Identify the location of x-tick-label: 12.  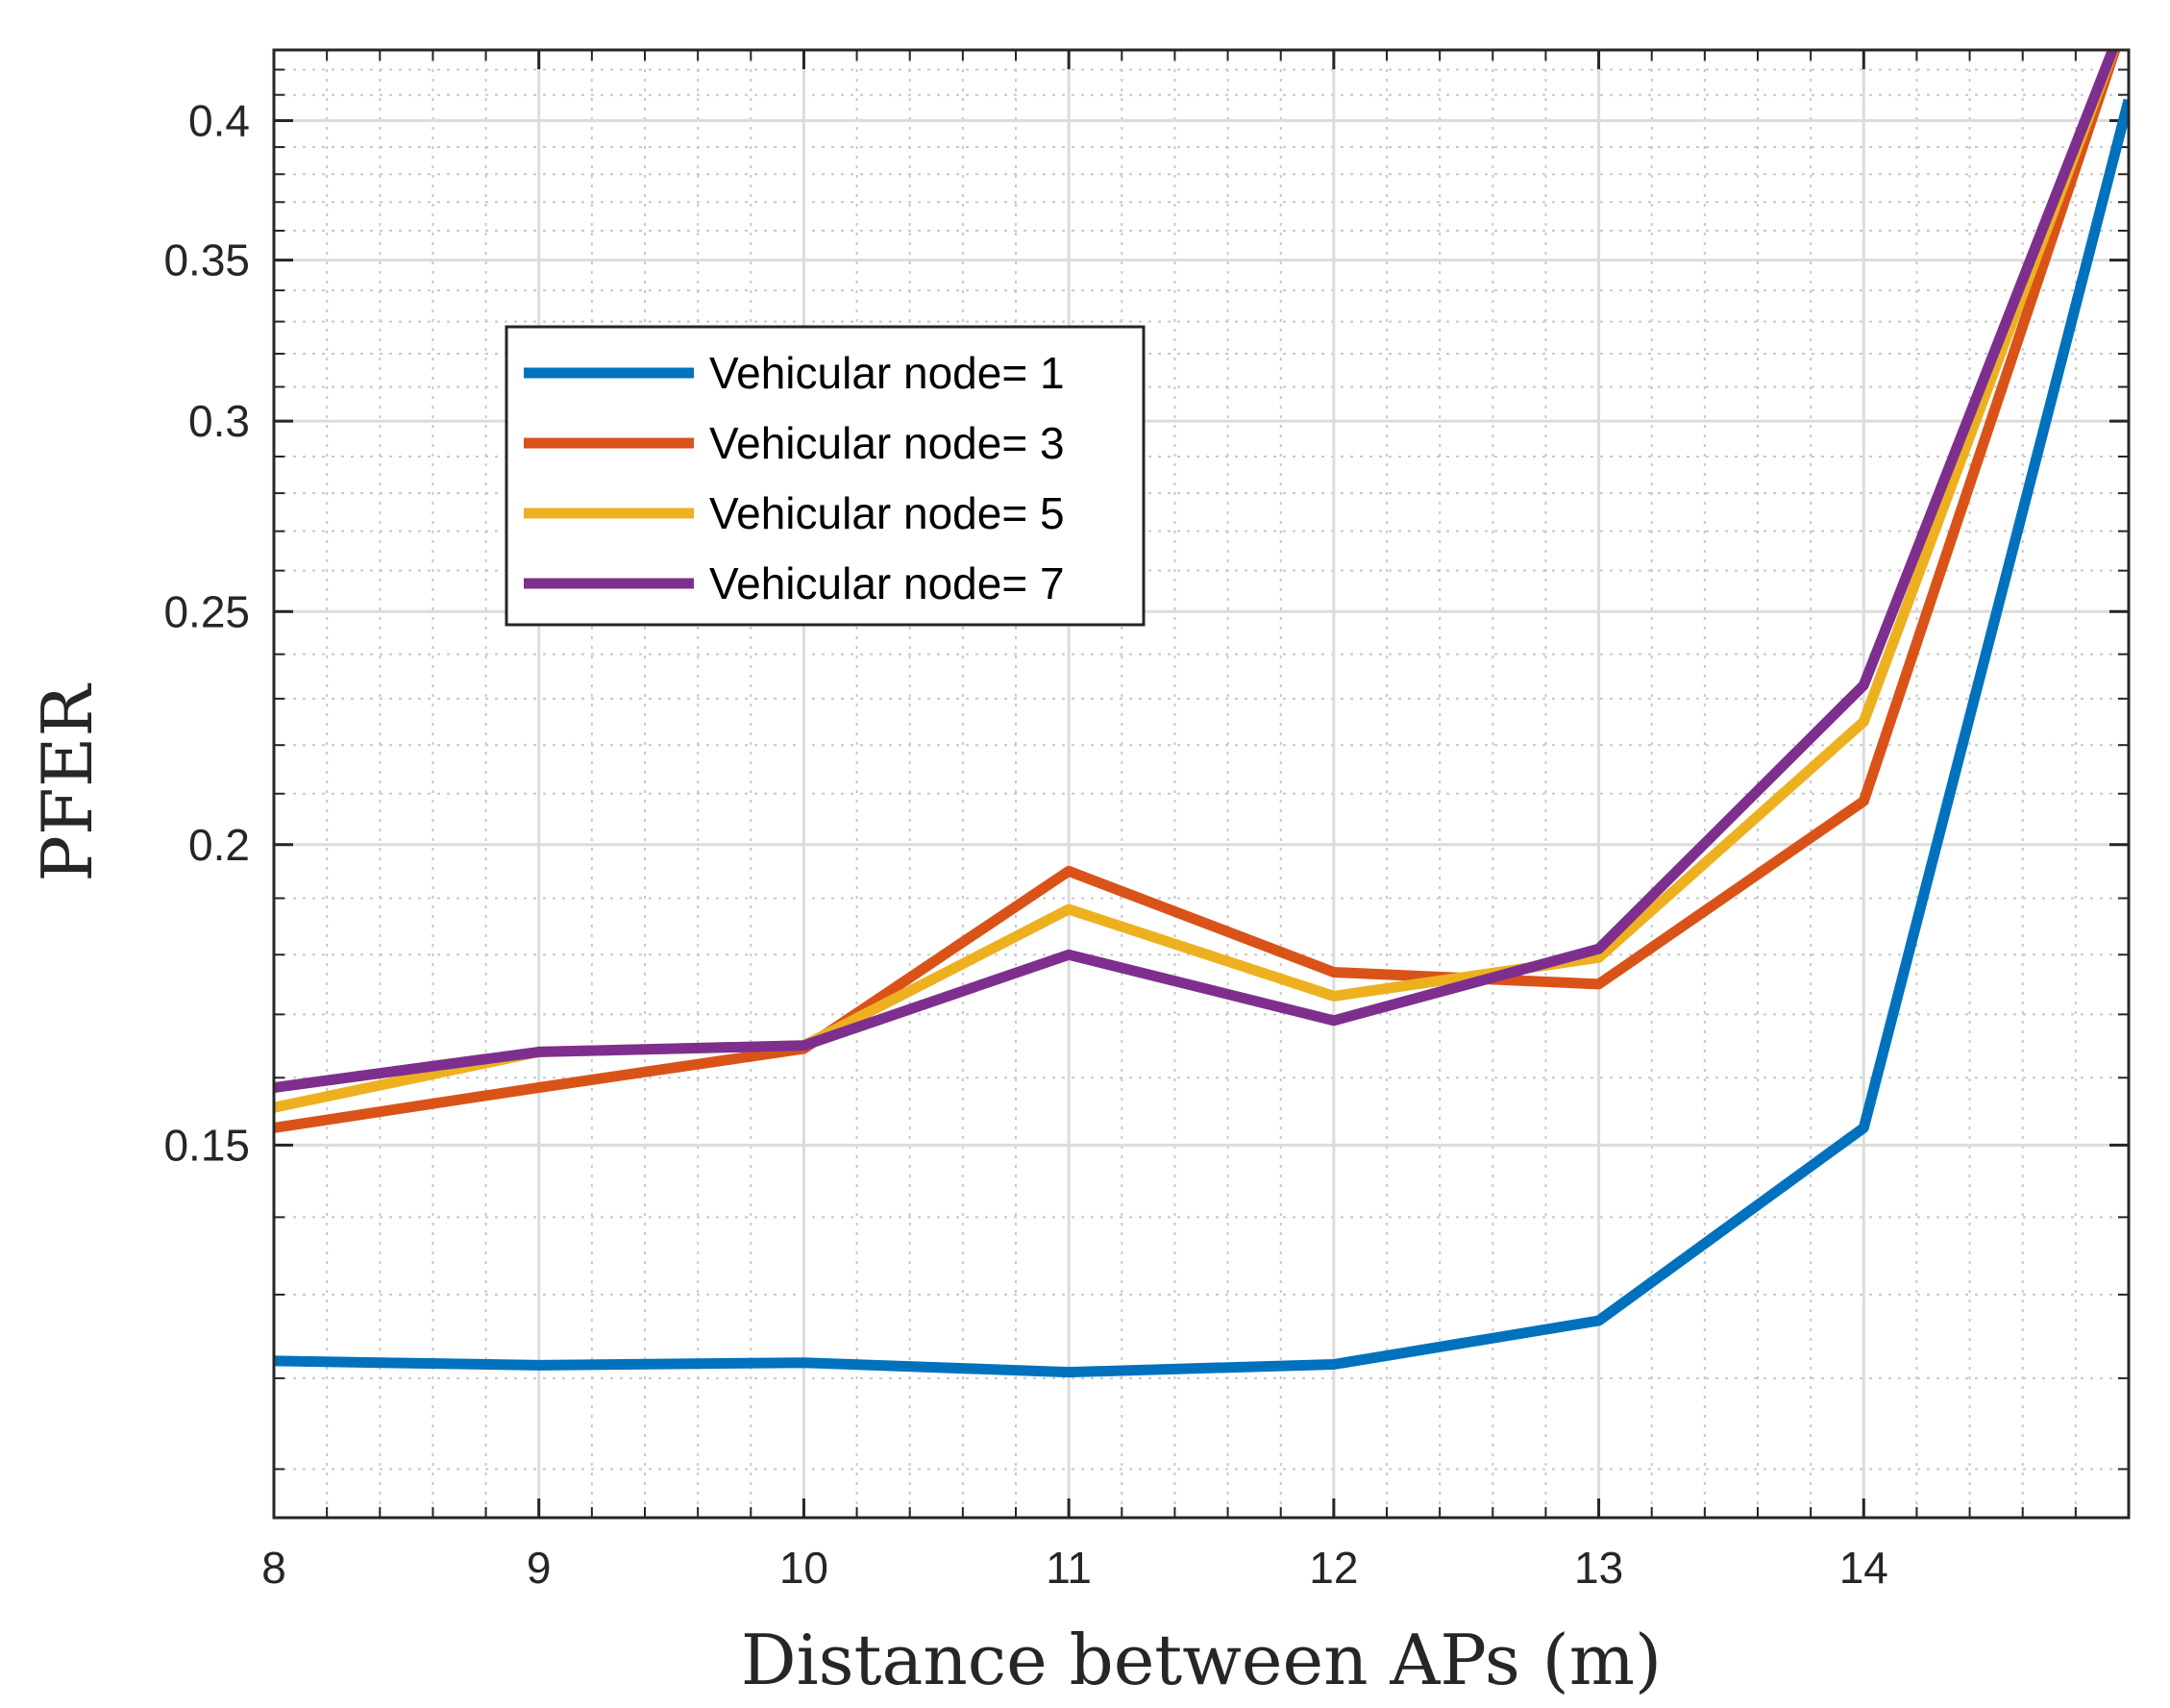
(1333, 1568).